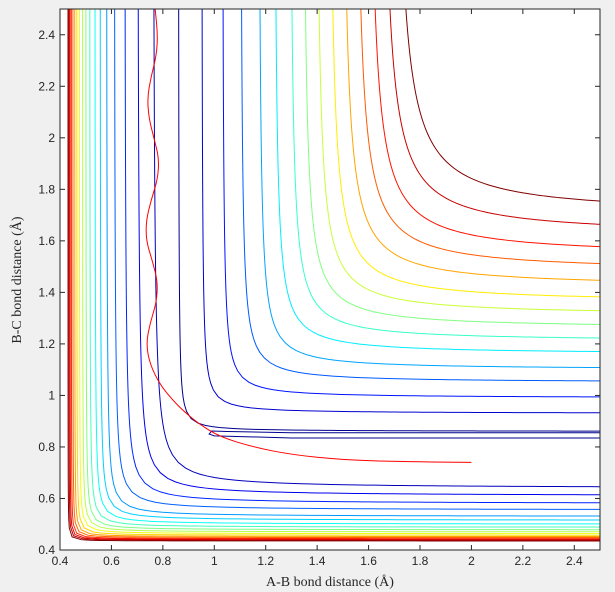 The width and height of the screenshot is (615, 592). Describe the element at coordinates (46, 498) in the screenshot. I see `y-tick-label: 0.6` at that location.